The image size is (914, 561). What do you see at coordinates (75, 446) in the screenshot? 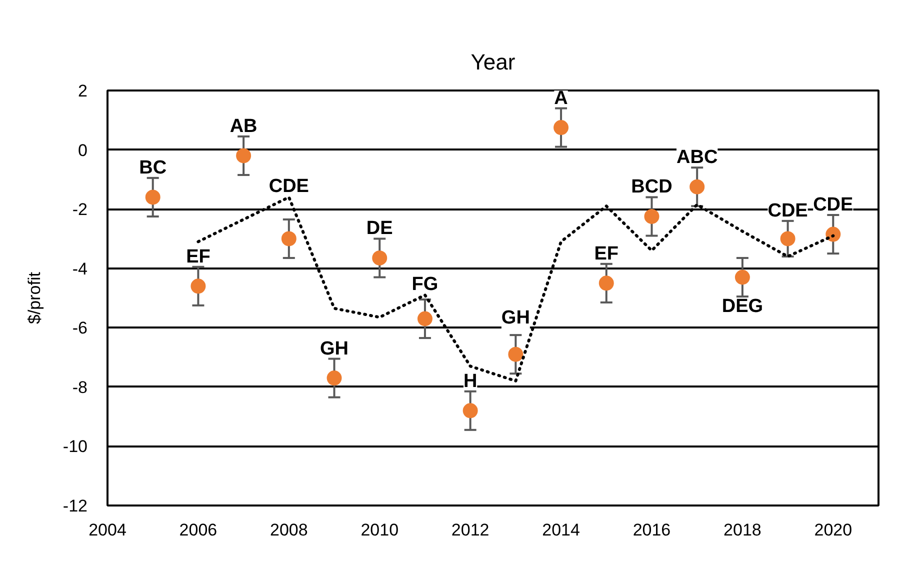
I see `y-tick-label: -10` at bounding box center [75, 446].